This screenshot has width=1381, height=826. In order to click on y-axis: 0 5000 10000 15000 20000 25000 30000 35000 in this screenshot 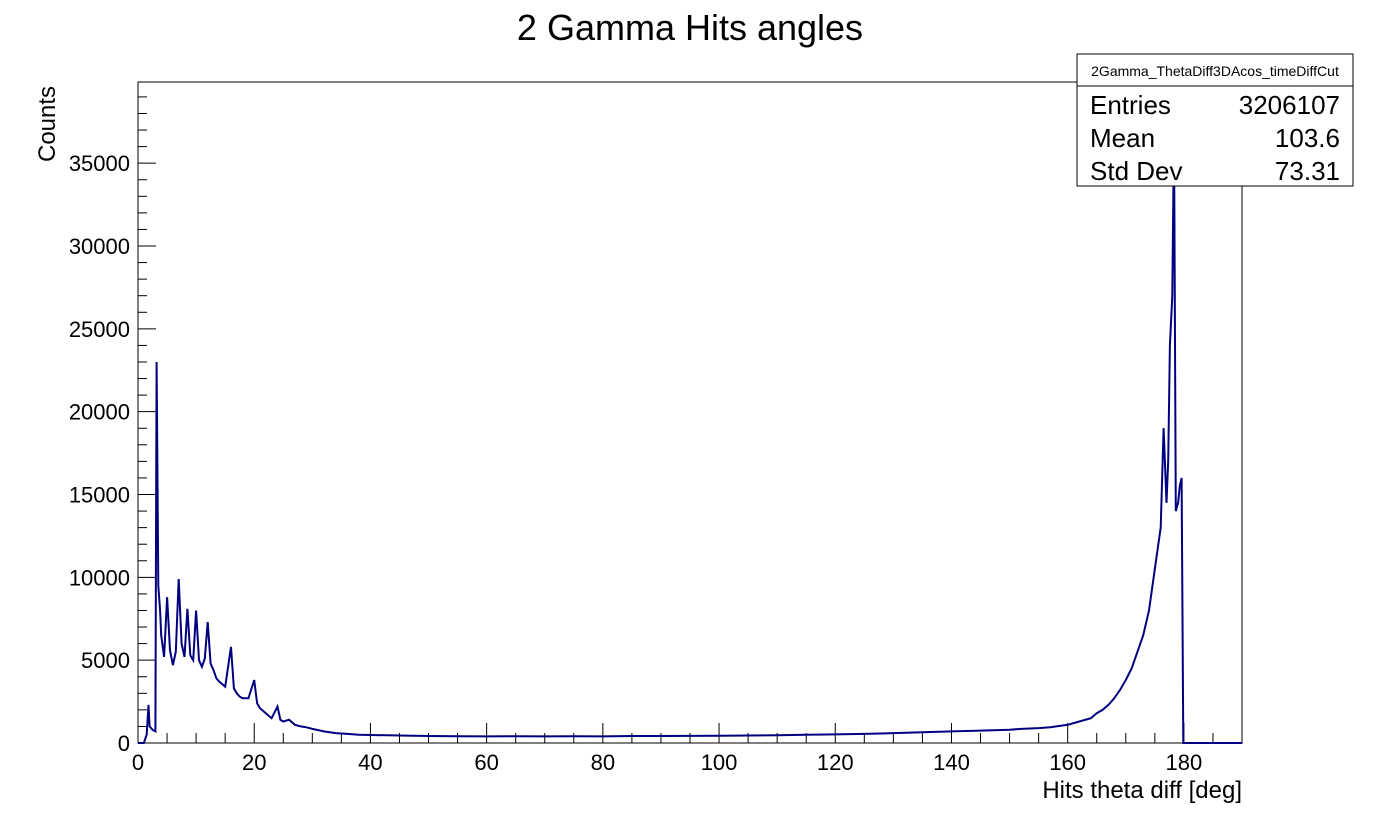, I will do `click(112, 426)`.